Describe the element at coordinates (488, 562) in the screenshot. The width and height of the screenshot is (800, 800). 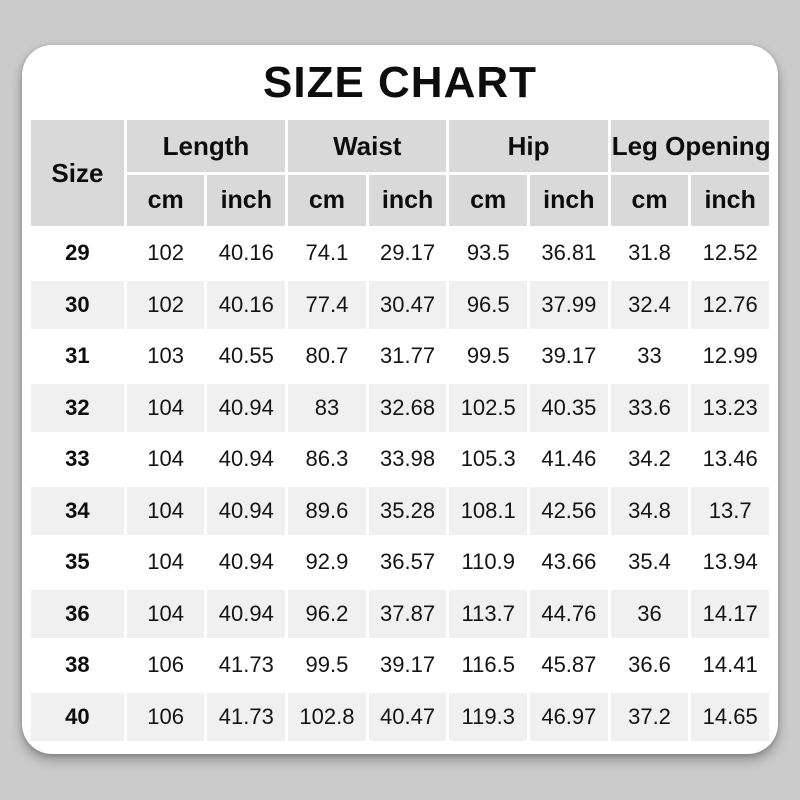
I see `value-cell: 110.9` at that location.